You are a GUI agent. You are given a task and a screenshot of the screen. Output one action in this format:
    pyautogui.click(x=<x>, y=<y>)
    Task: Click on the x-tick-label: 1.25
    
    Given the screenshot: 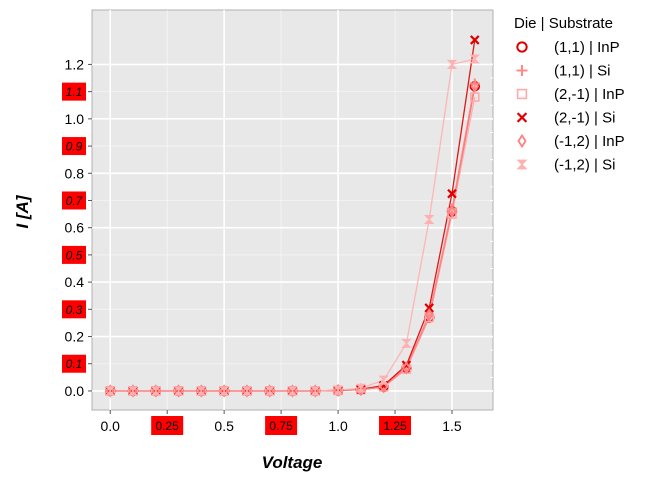 What is the action you would take?
    pyautogui.click(x=395, y=426)
    